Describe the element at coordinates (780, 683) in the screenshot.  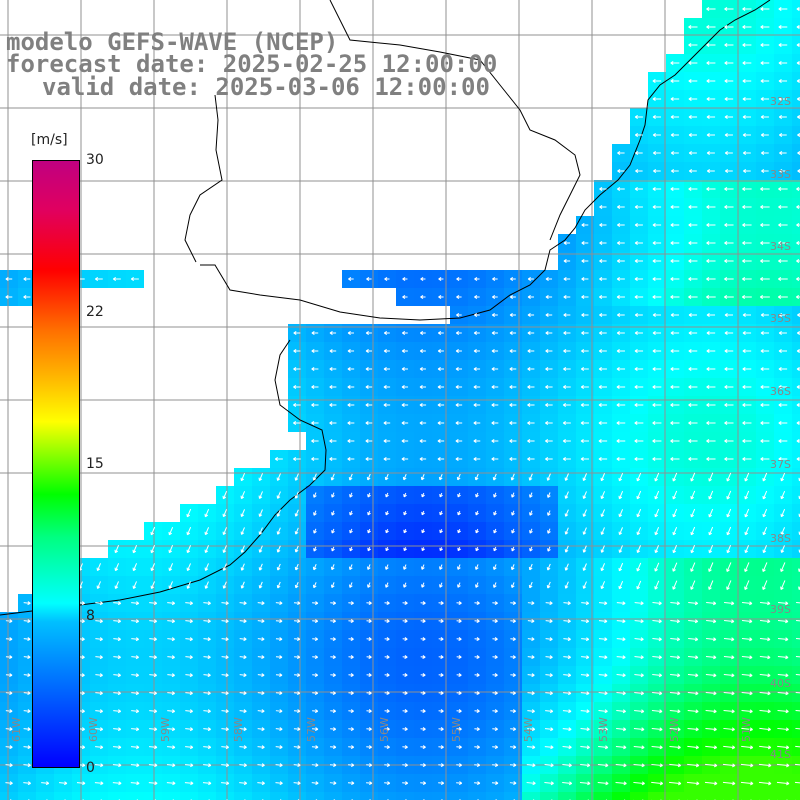
I see `lat-label: 40S` at that location.